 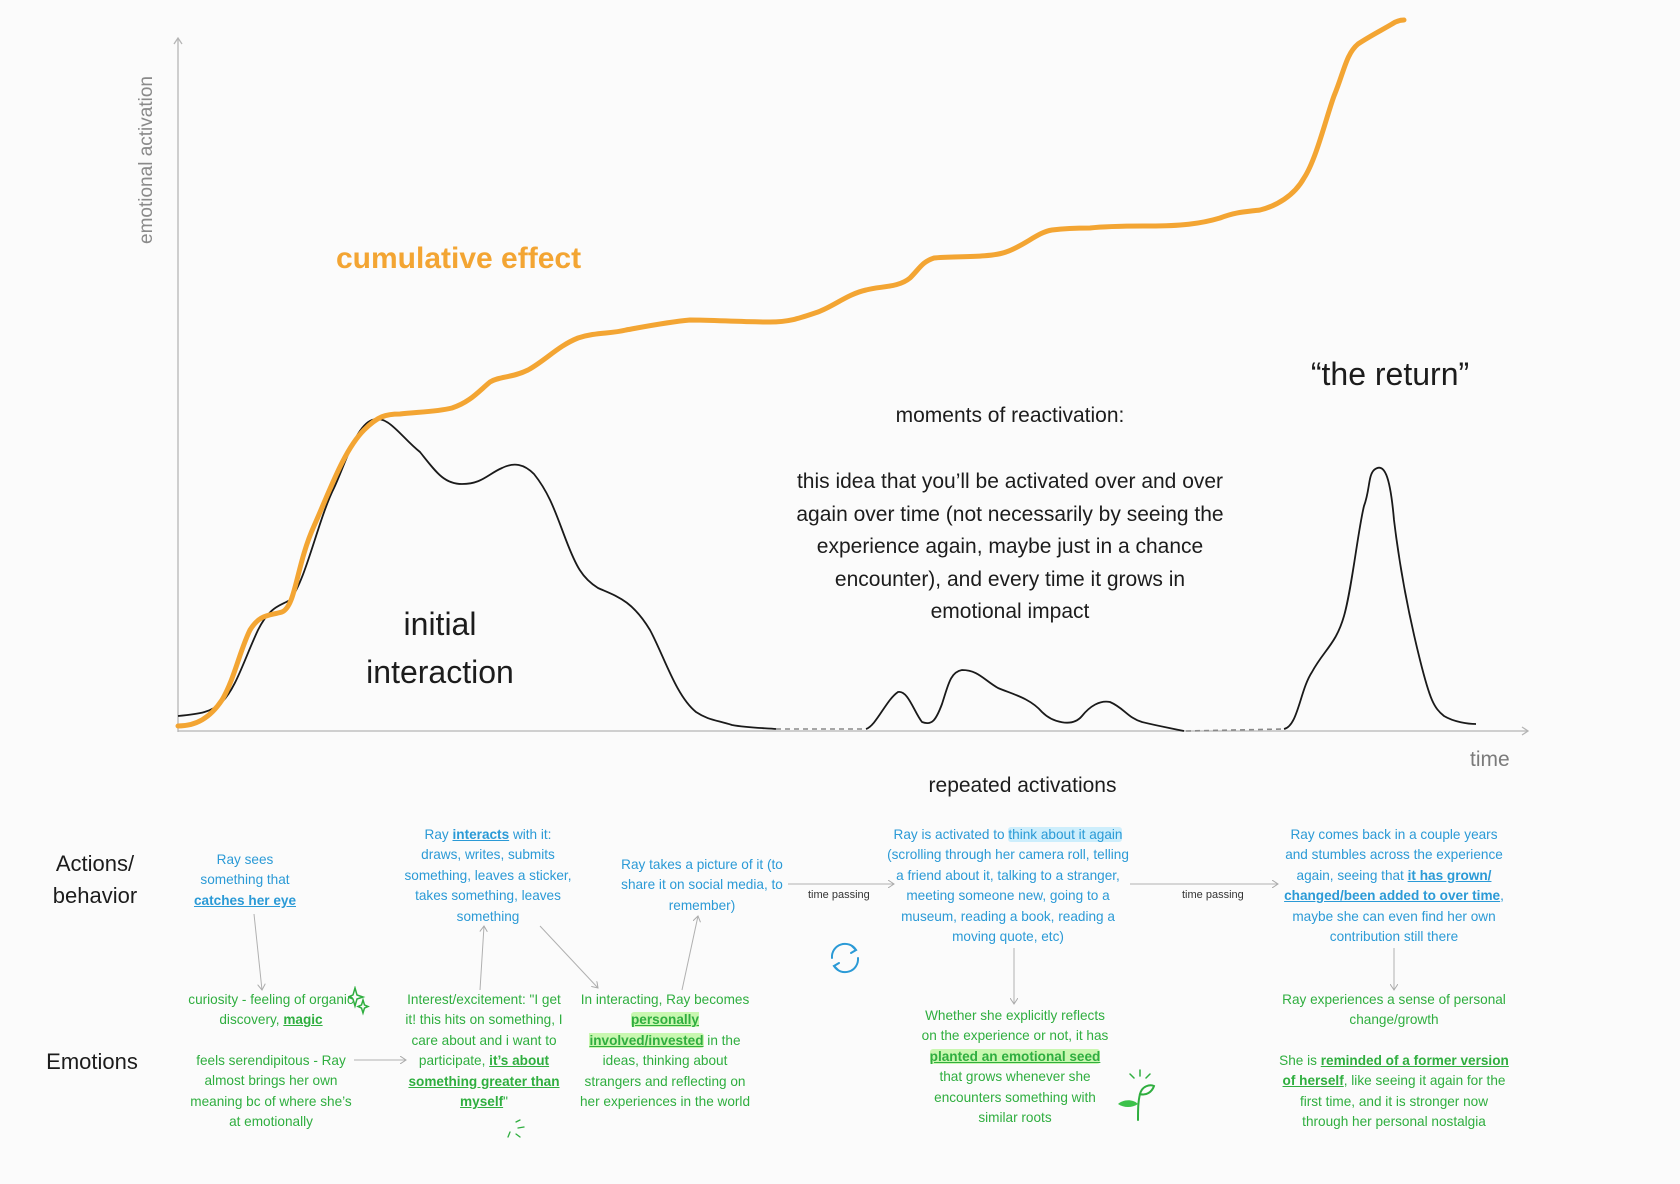 I want to click on actions-line-1: Actions/, so click(x=95, y=863).